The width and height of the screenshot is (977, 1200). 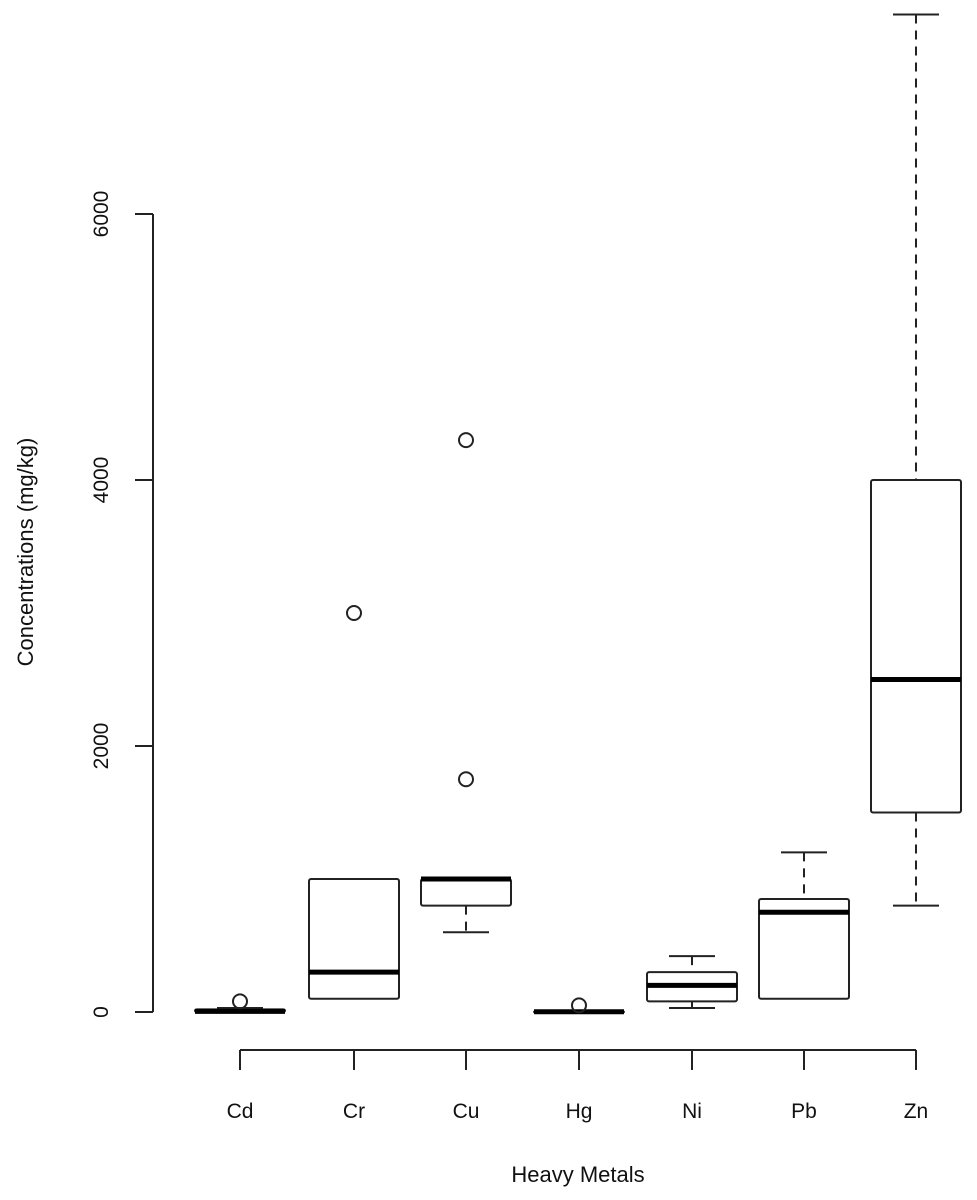 I want to click on box-hg, so click(x=579, y=1006).